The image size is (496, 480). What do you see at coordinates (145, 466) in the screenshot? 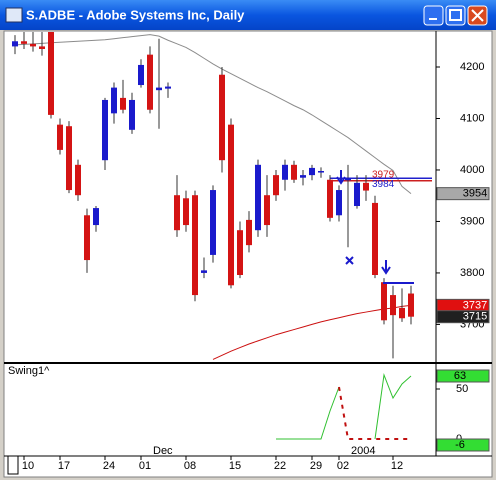
I see `x-tick-label: 01` at bounding box center [145, 466].